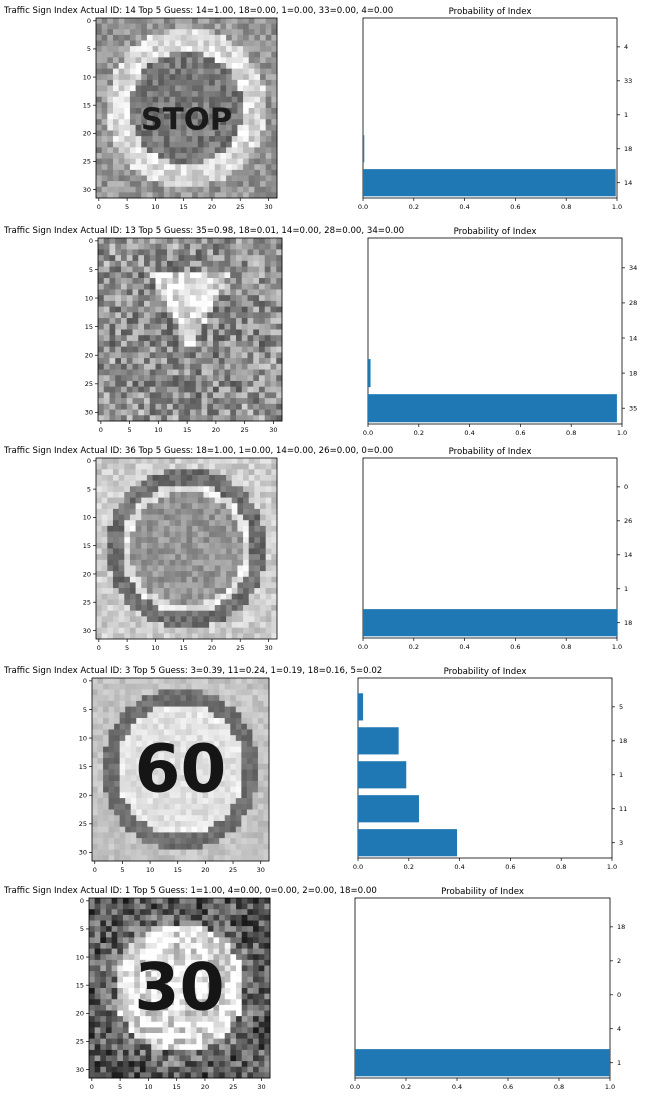  Describe the element at coordinates (621, 927) in the screenshot. I see `ytick-label: 18` at that location.